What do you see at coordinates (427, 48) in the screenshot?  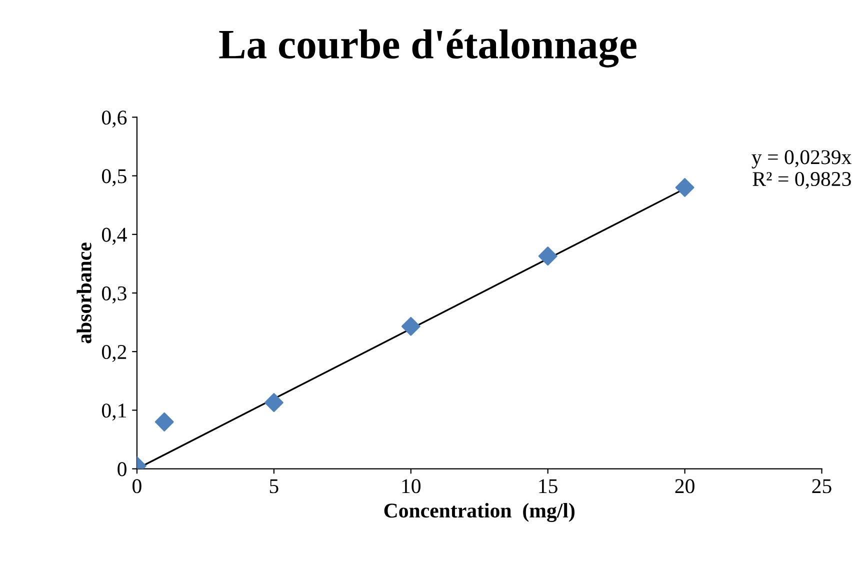 I see `chart-title: La courbe d'étalonnage` at bounding box center [427, 48].